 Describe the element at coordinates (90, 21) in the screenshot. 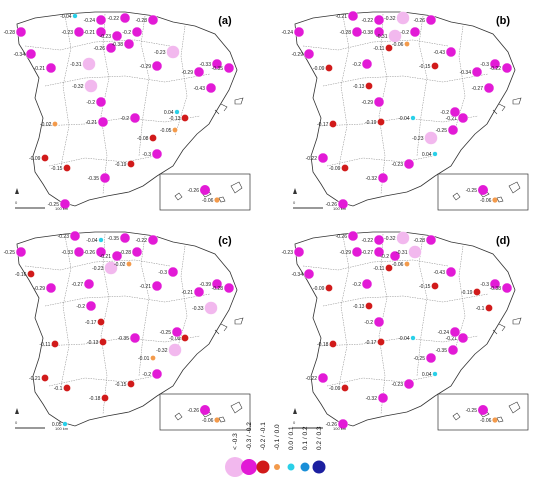

I see `station-value: -0.24` at that location.